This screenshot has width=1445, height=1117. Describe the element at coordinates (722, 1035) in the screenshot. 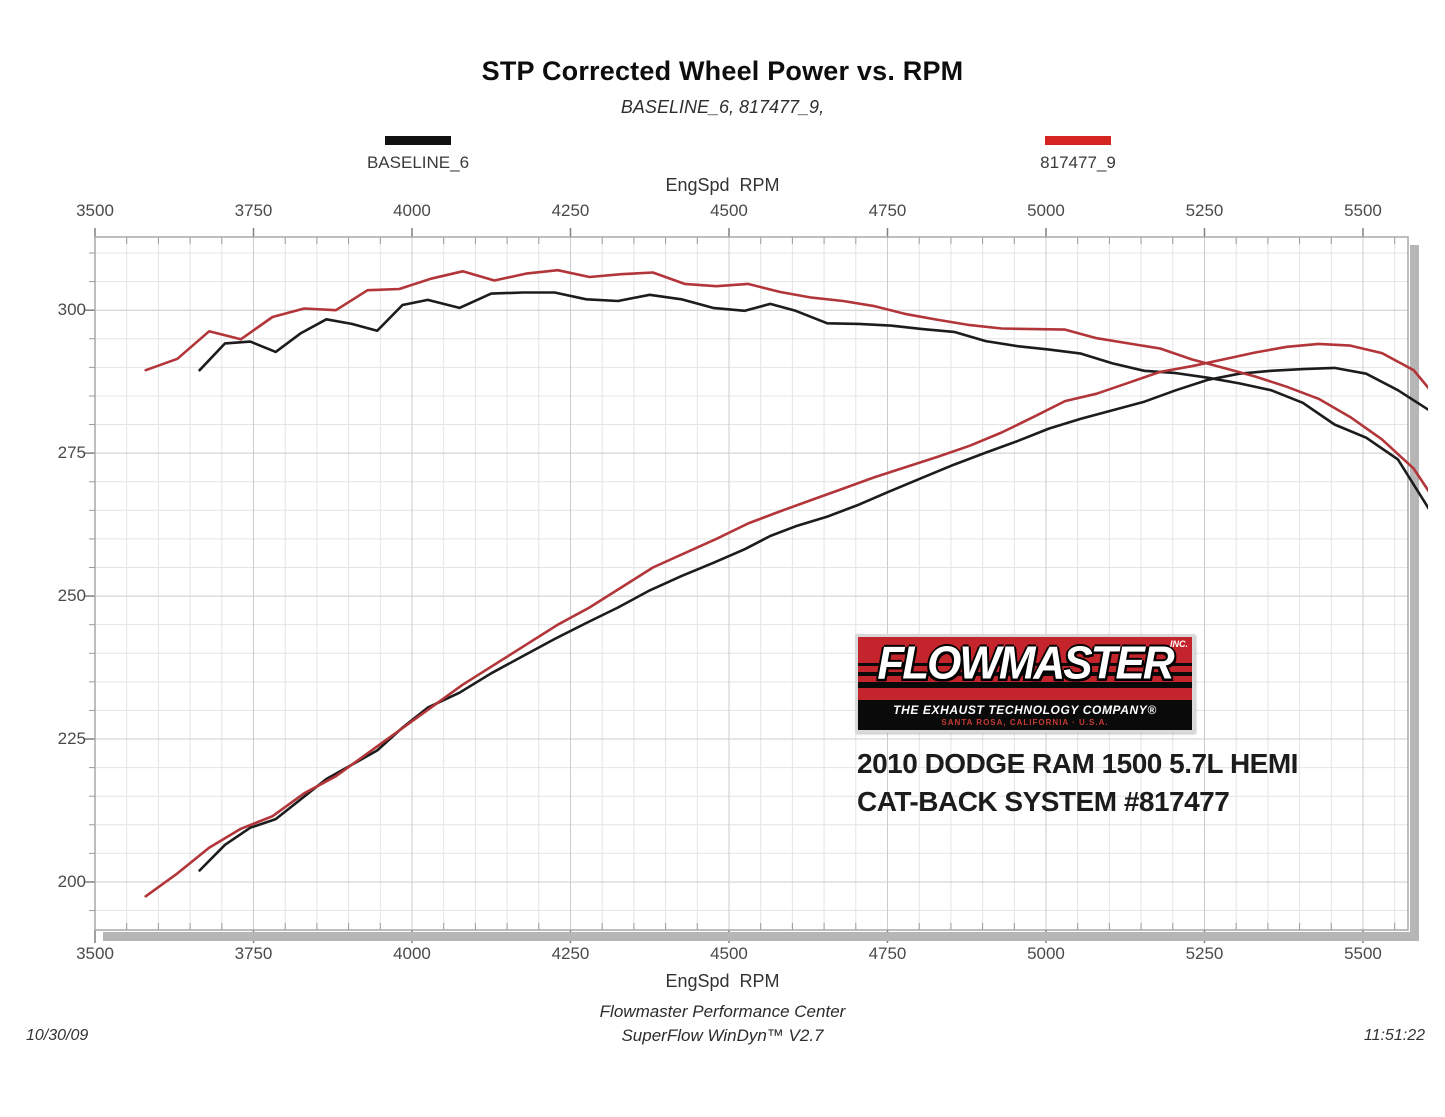

I see `footer-software: SuperFlow WinDyn™ V2.7` at that location.